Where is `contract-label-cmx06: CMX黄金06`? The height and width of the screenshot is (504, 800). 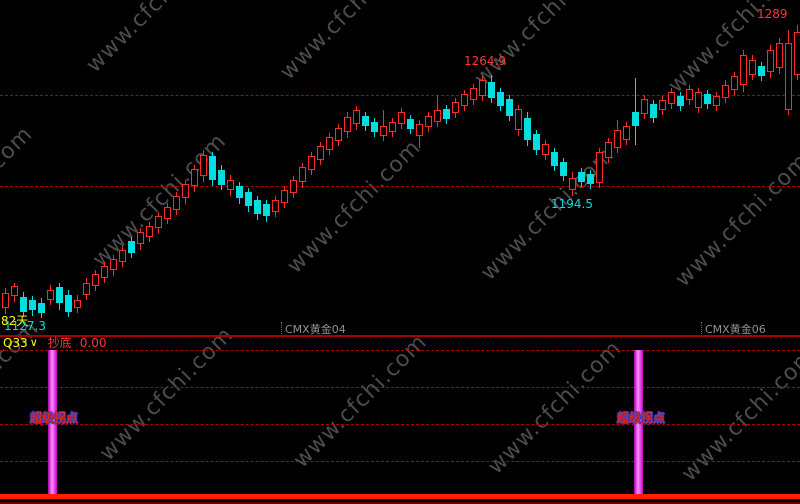
contract-label-cmx06: CMX黄金06 is located at coordinates (735, 329).